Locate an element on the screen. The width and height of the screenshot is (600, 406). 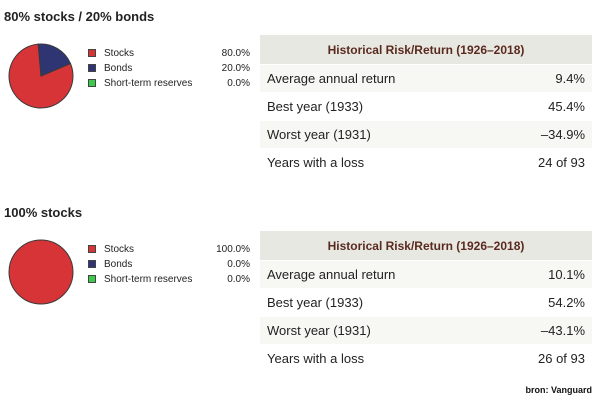
legend-item-stocks: Stocks 80.0% is located at coordinates (169, 53).